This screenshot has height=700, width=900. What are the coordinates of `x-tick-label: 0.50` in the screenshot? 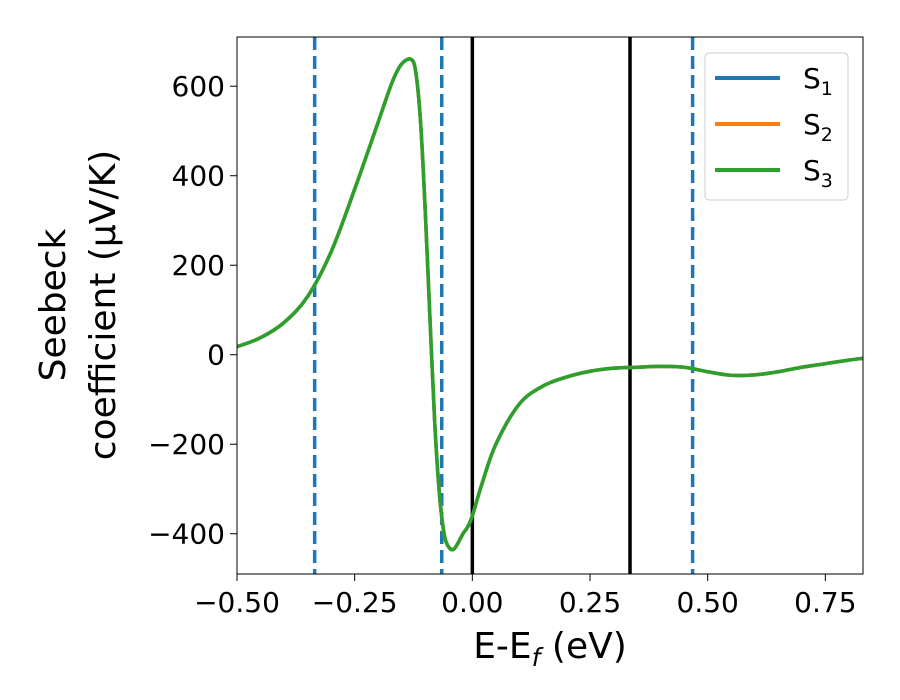 It's located at (708, 602).